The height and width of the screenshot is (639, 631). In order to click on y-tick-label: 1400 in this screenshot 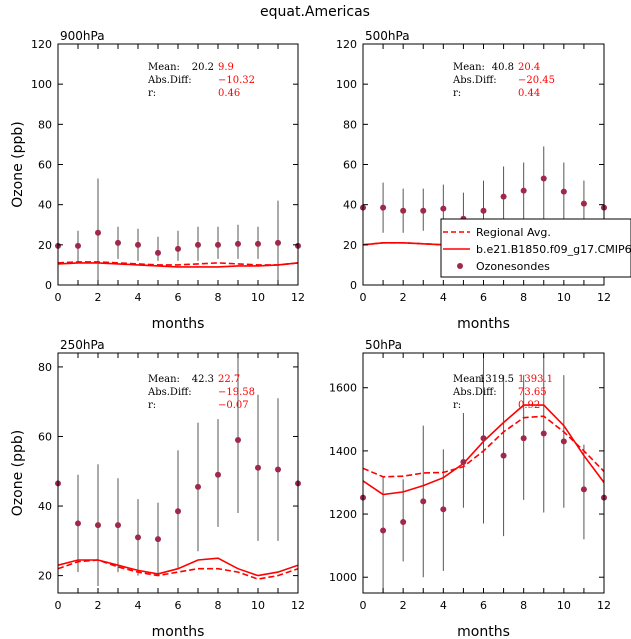, I will do `click(343, 451)`.